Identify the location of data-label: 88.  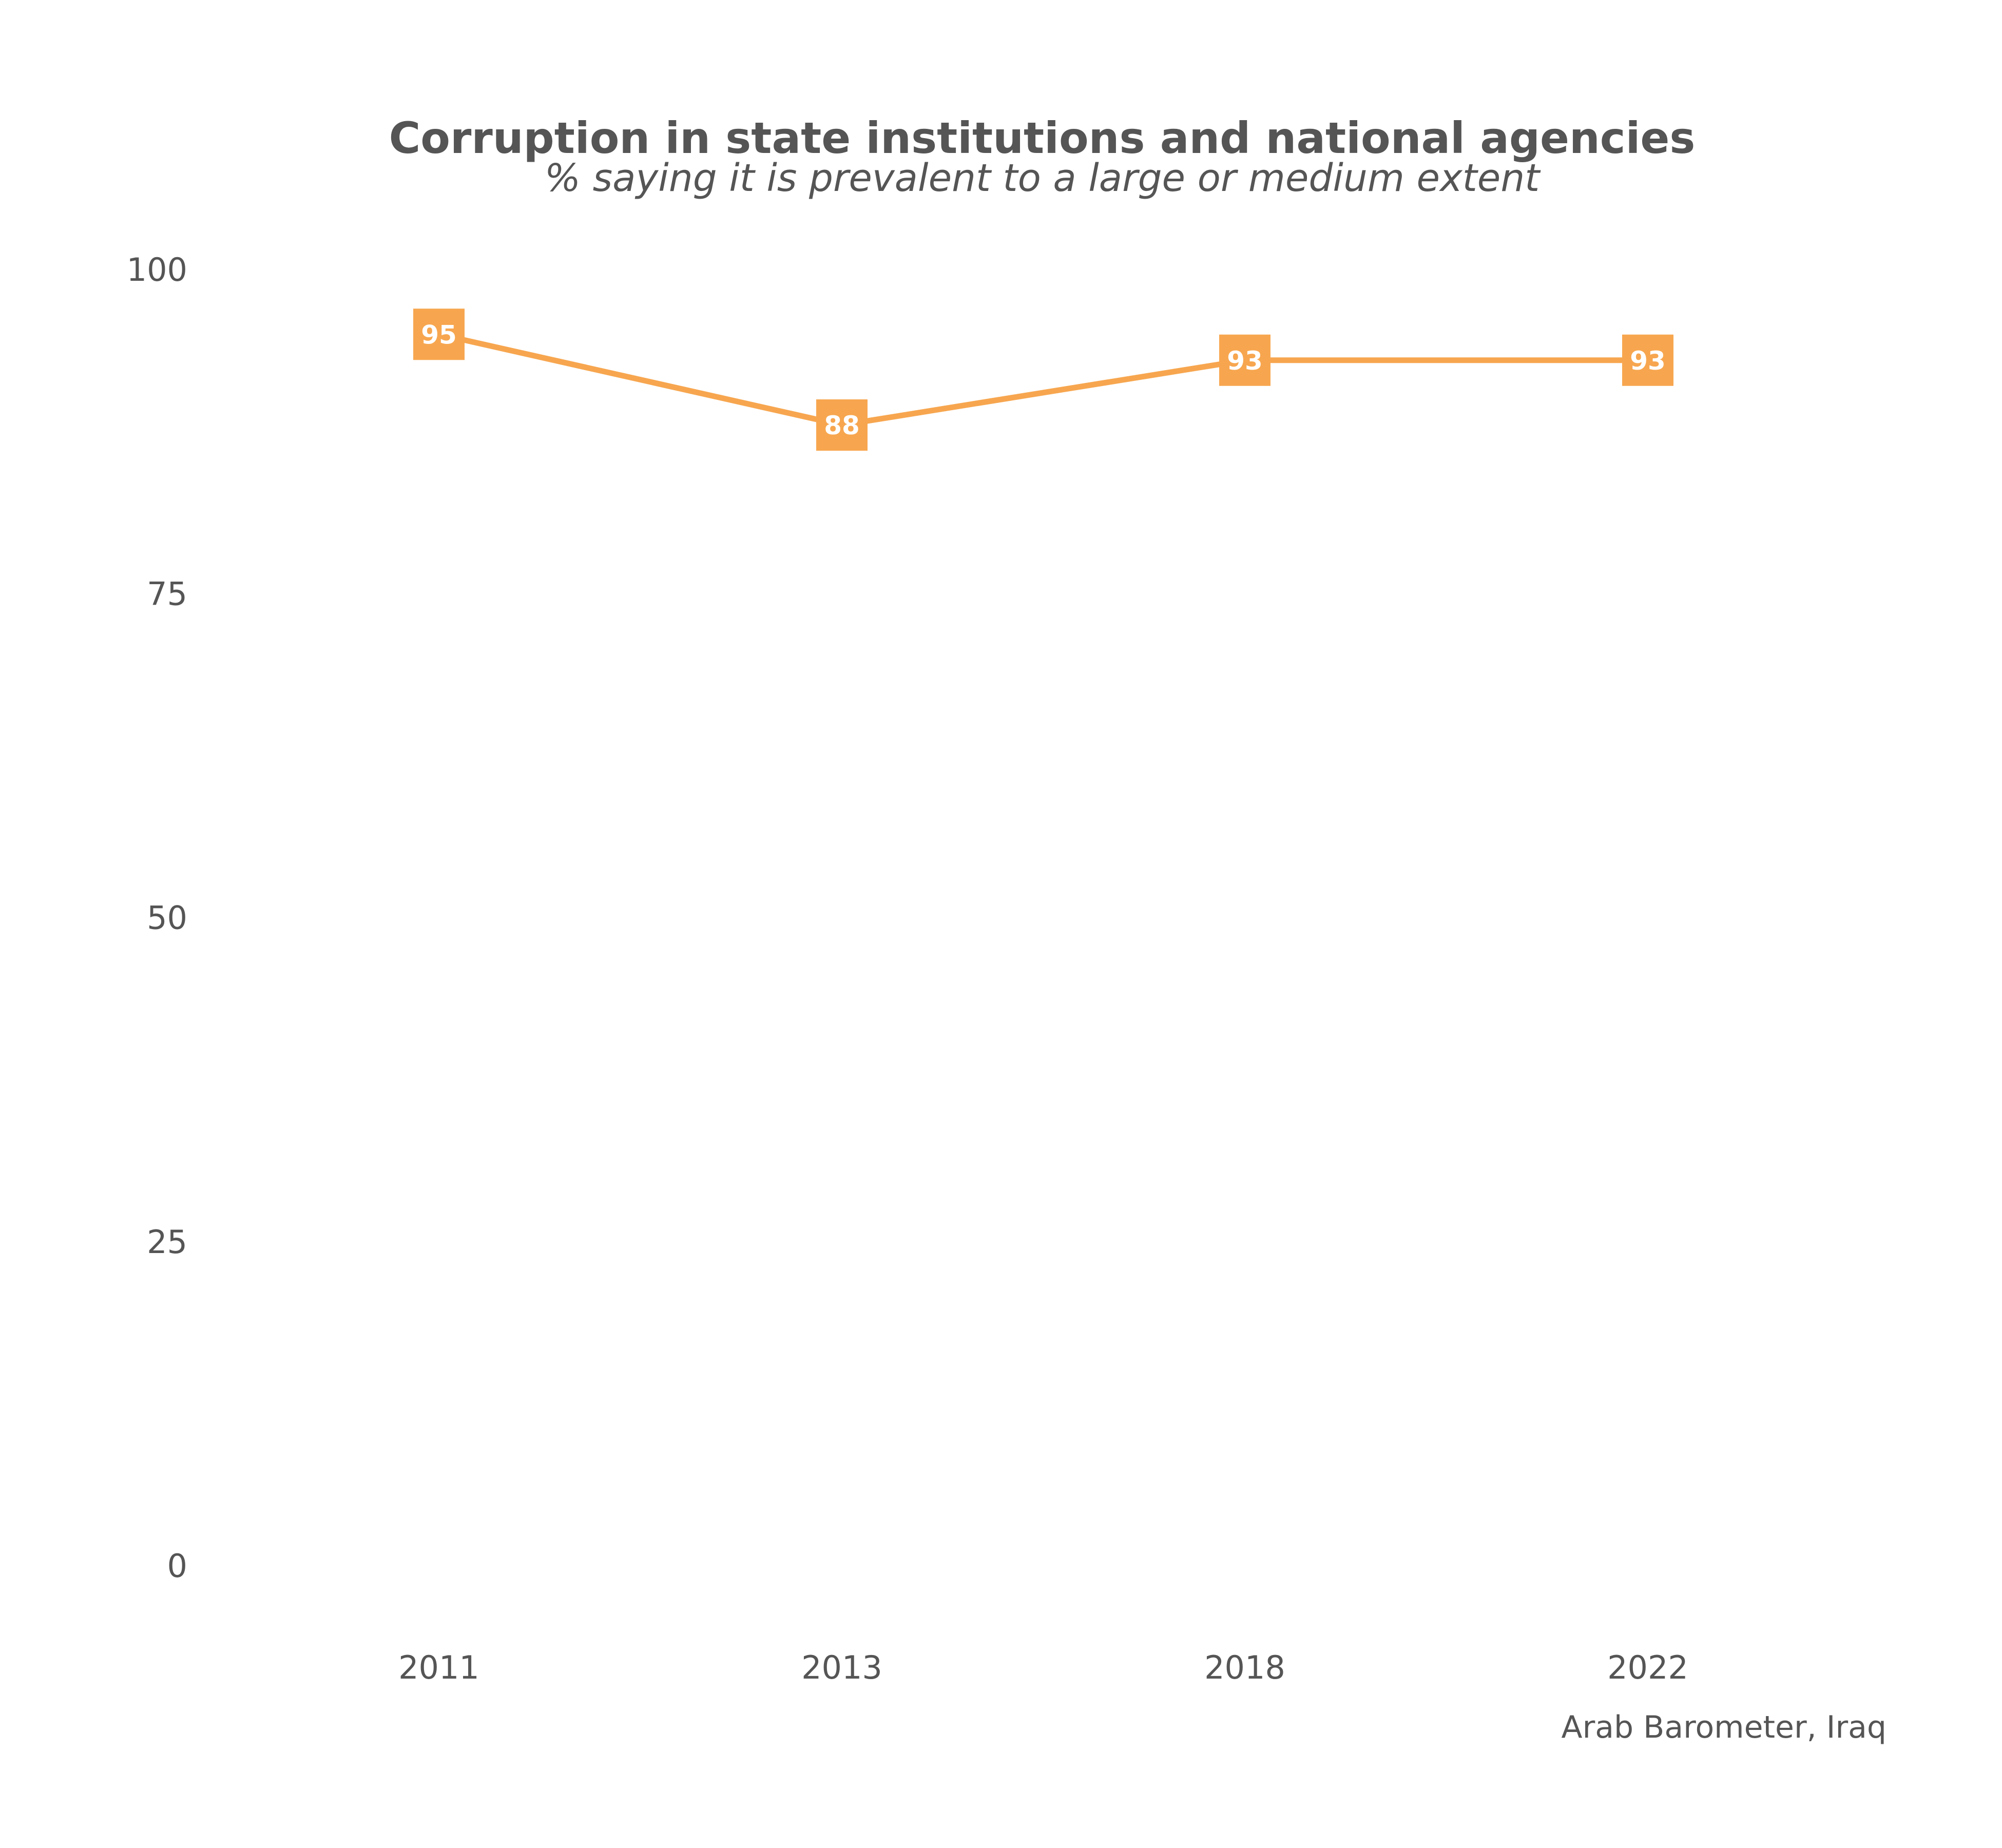
(842, 425).